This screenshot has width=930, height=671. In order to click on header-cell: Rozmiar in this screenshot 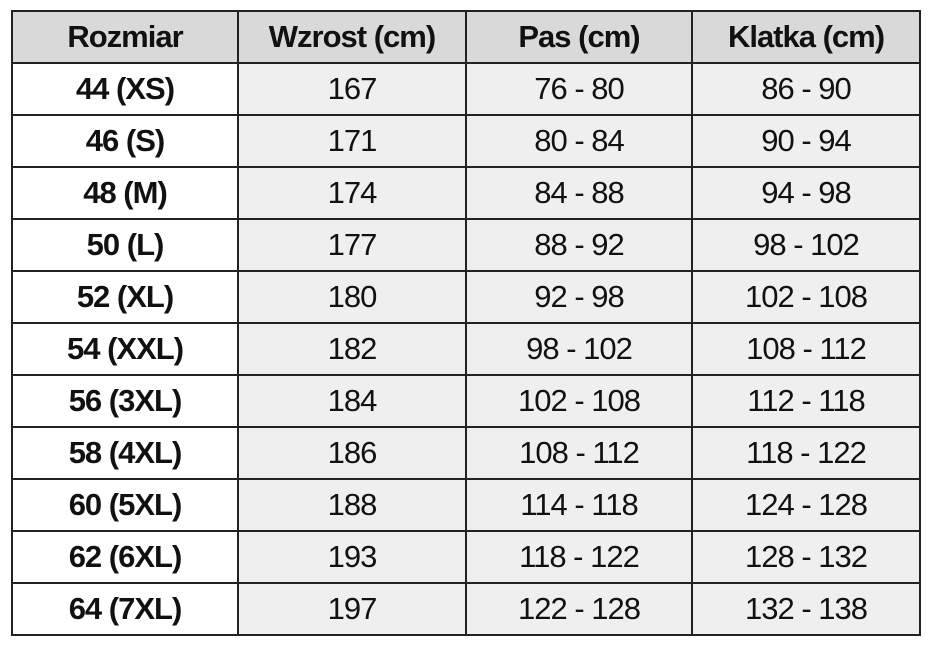, I will do `click(125, 37)`.